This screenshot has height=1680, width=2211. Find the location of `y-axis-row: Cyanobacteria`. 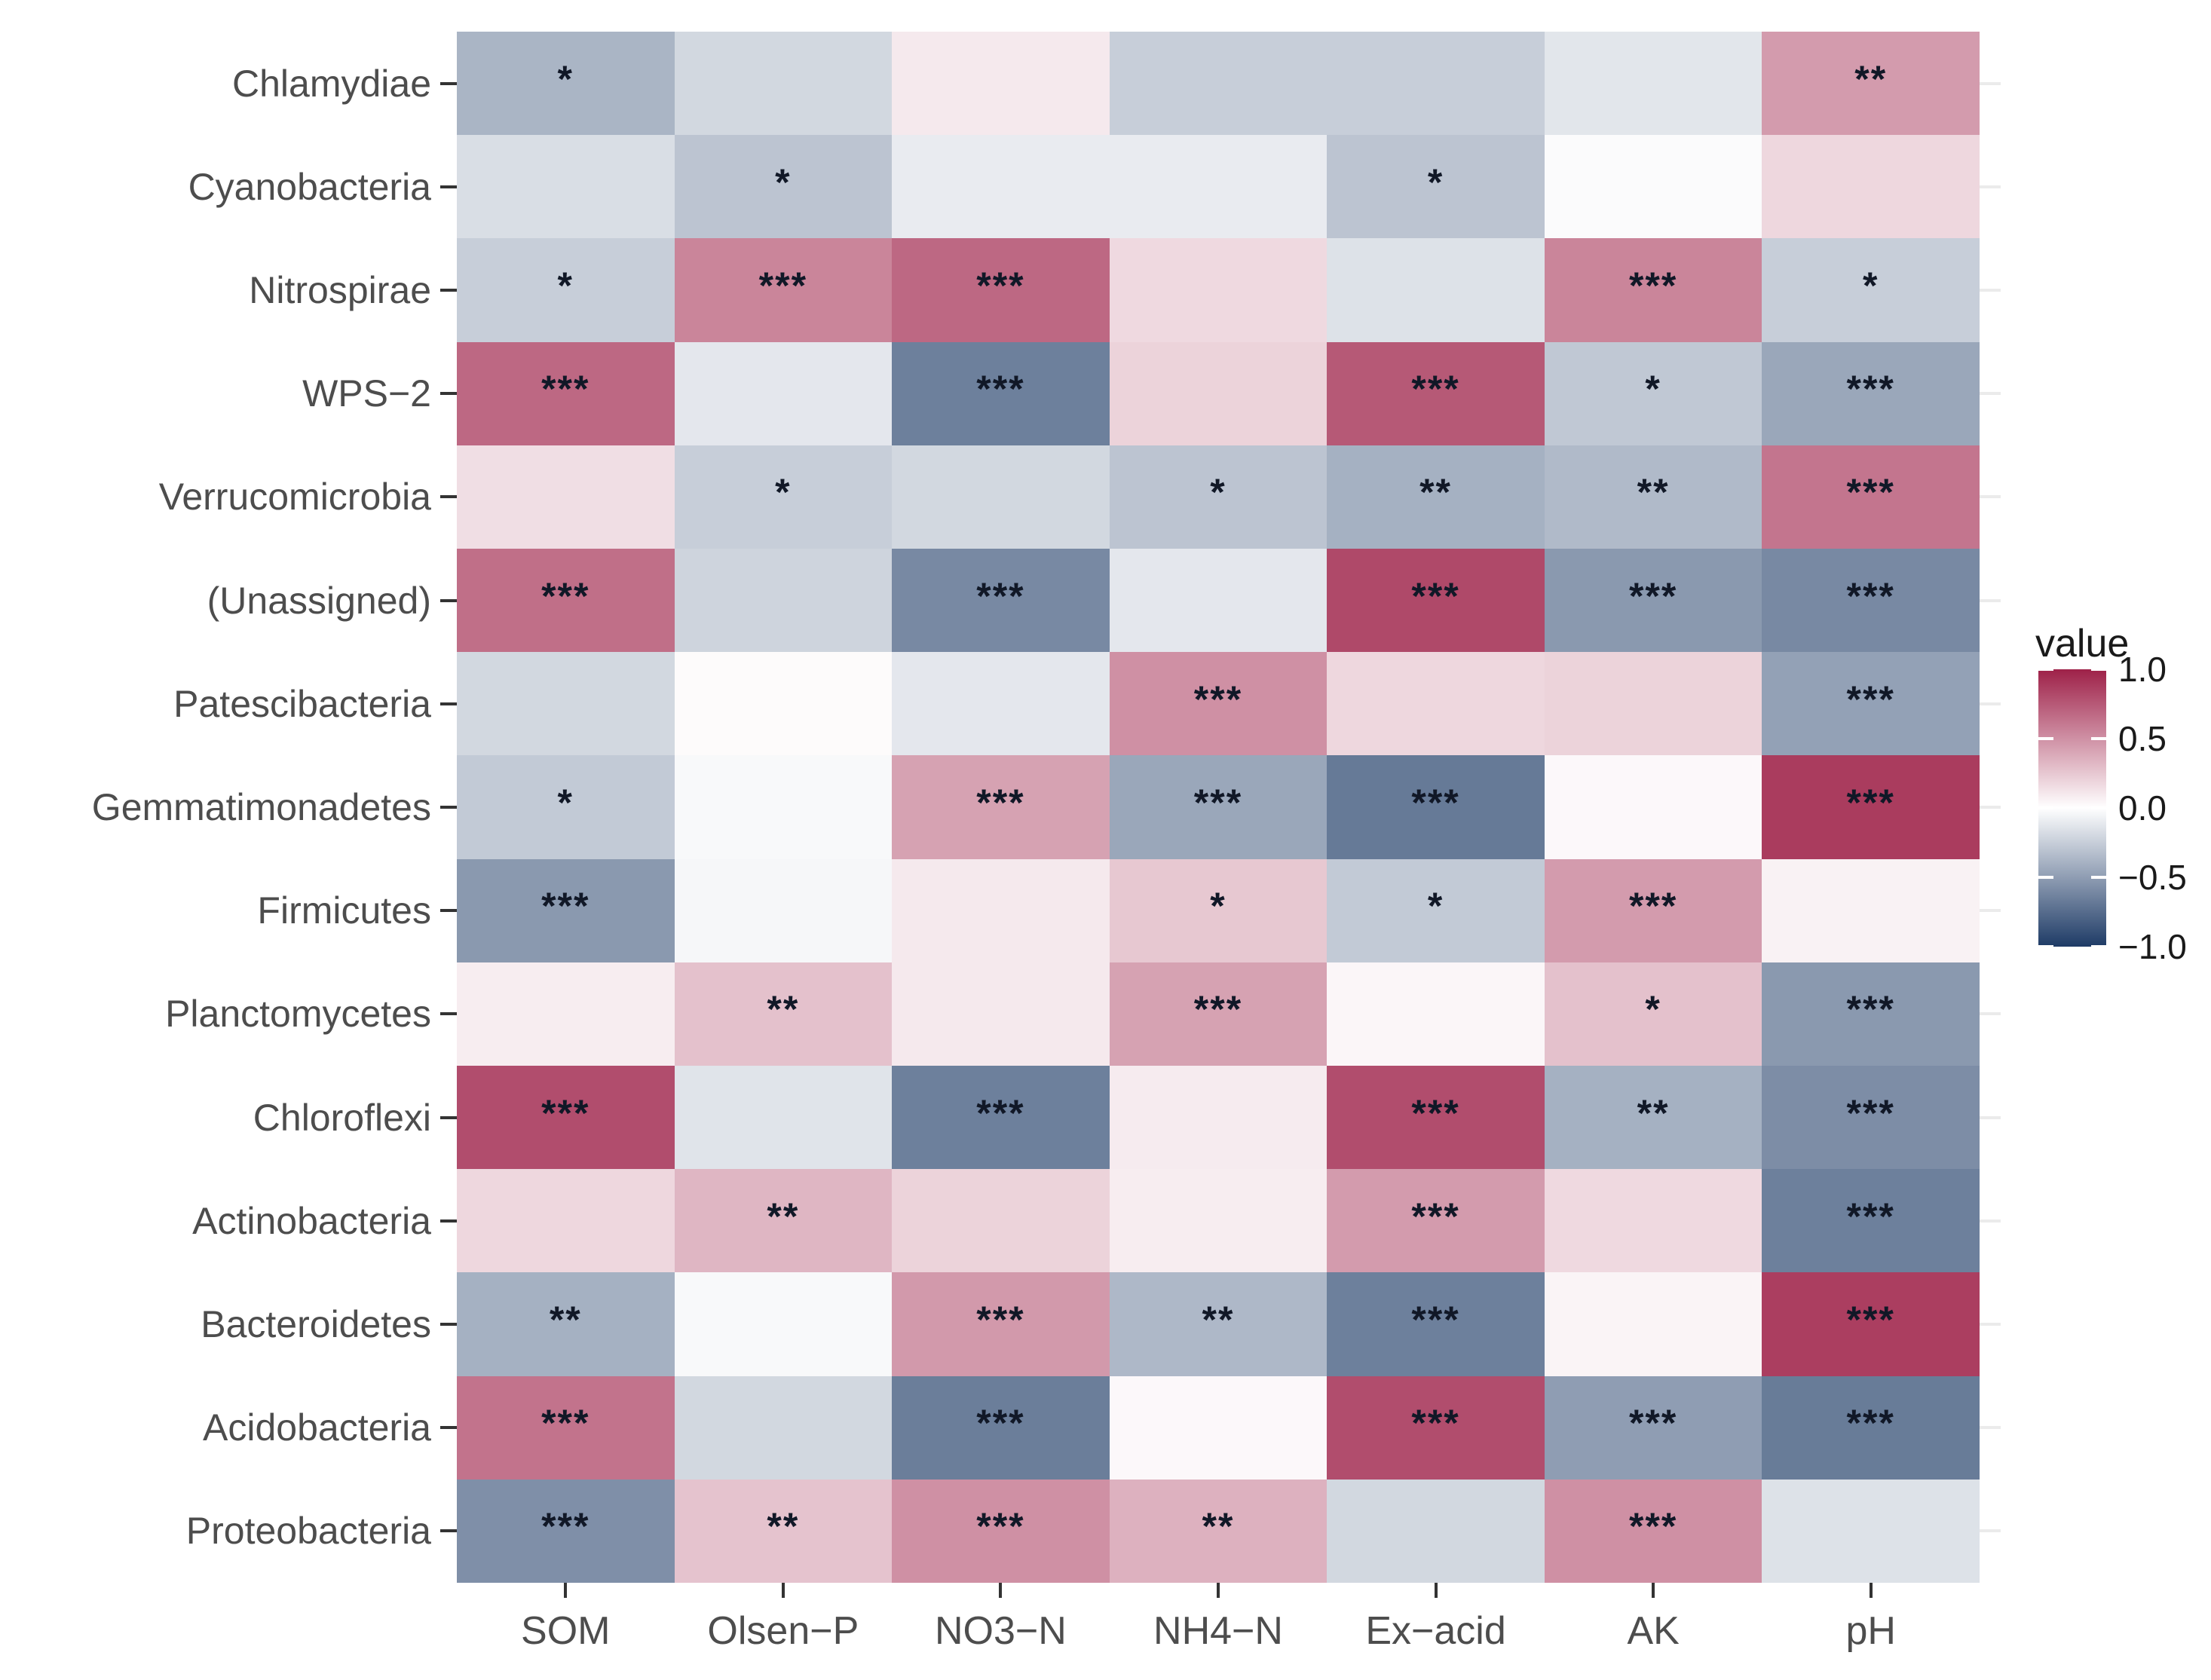

y-axis-row: Cyanobacteria is located at coordinates (228, 186).